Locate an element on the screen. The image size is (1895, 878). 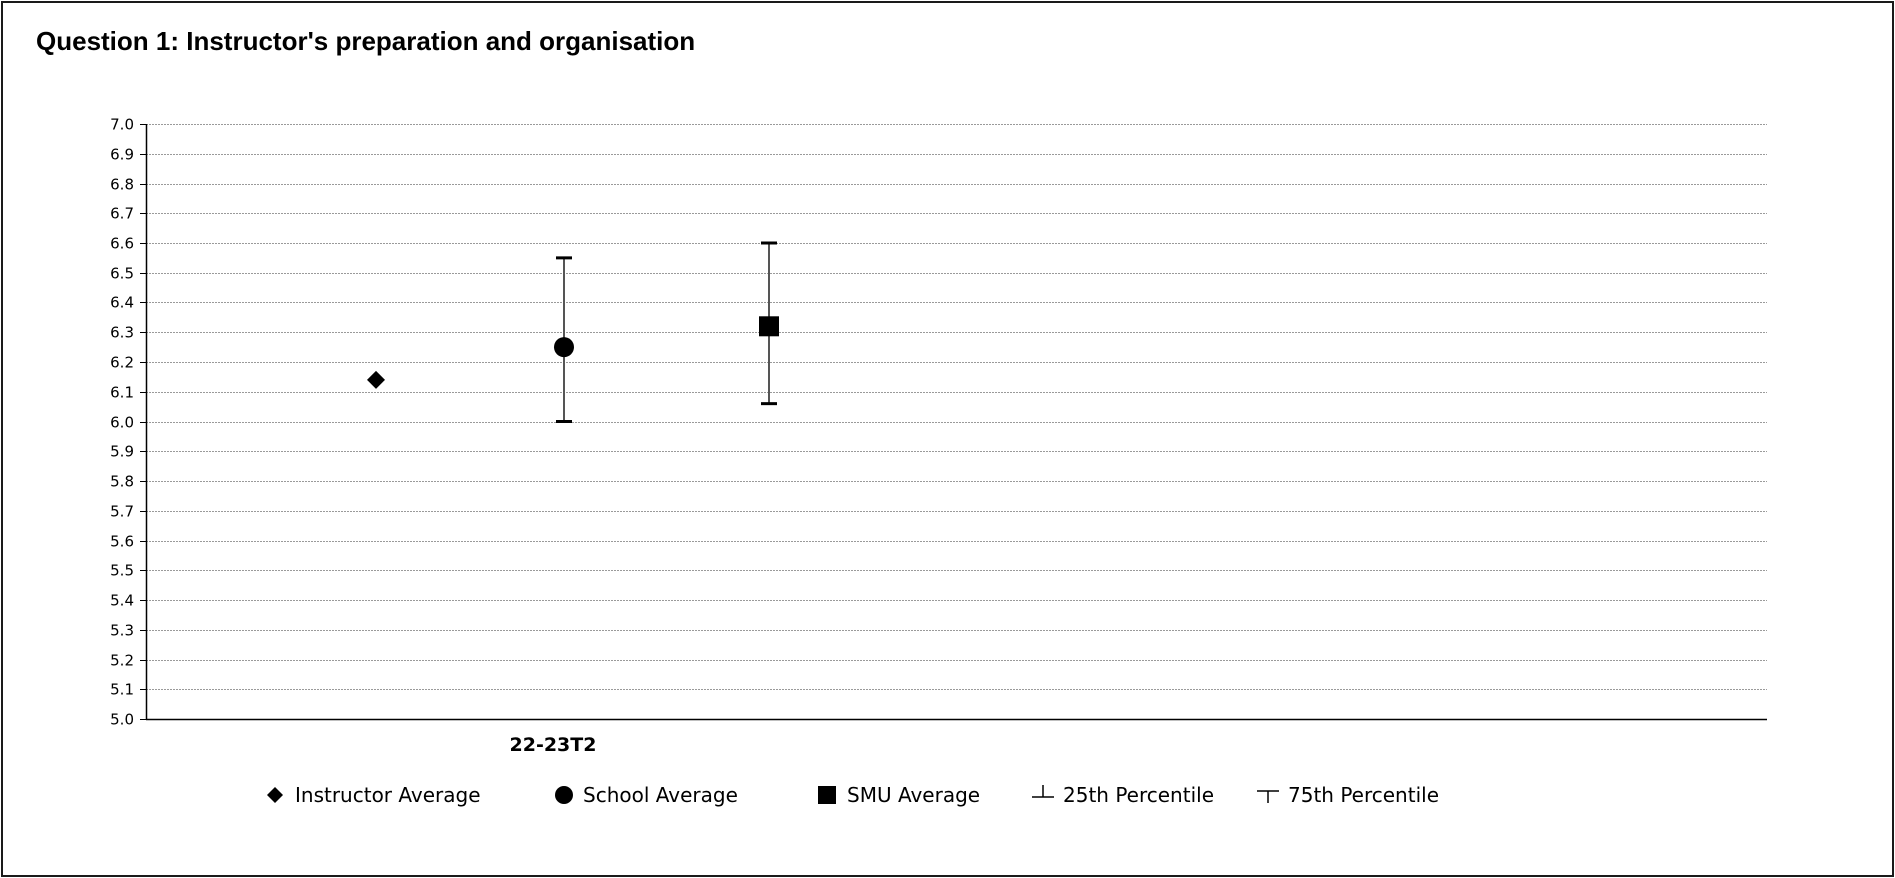
y-tick-label: 5.0 is located at coordinates (122, 720).